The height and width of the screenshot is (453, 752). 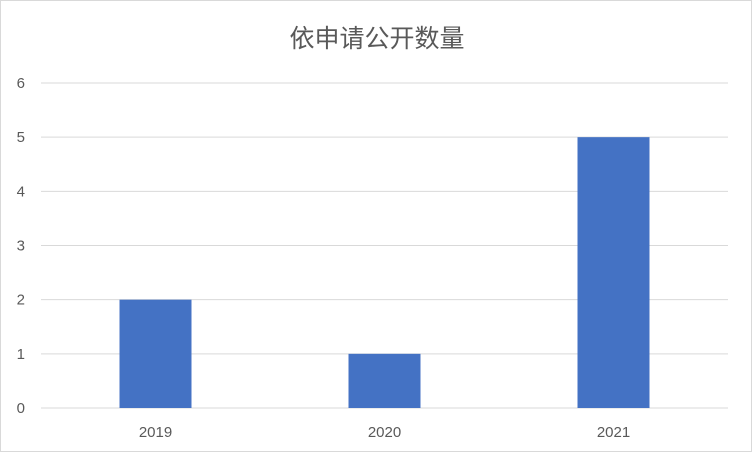 What do you see at coordinates (155, 432) in the screenshot?
I see `x-tick-label: 2019` at bounding box center [155, 432].